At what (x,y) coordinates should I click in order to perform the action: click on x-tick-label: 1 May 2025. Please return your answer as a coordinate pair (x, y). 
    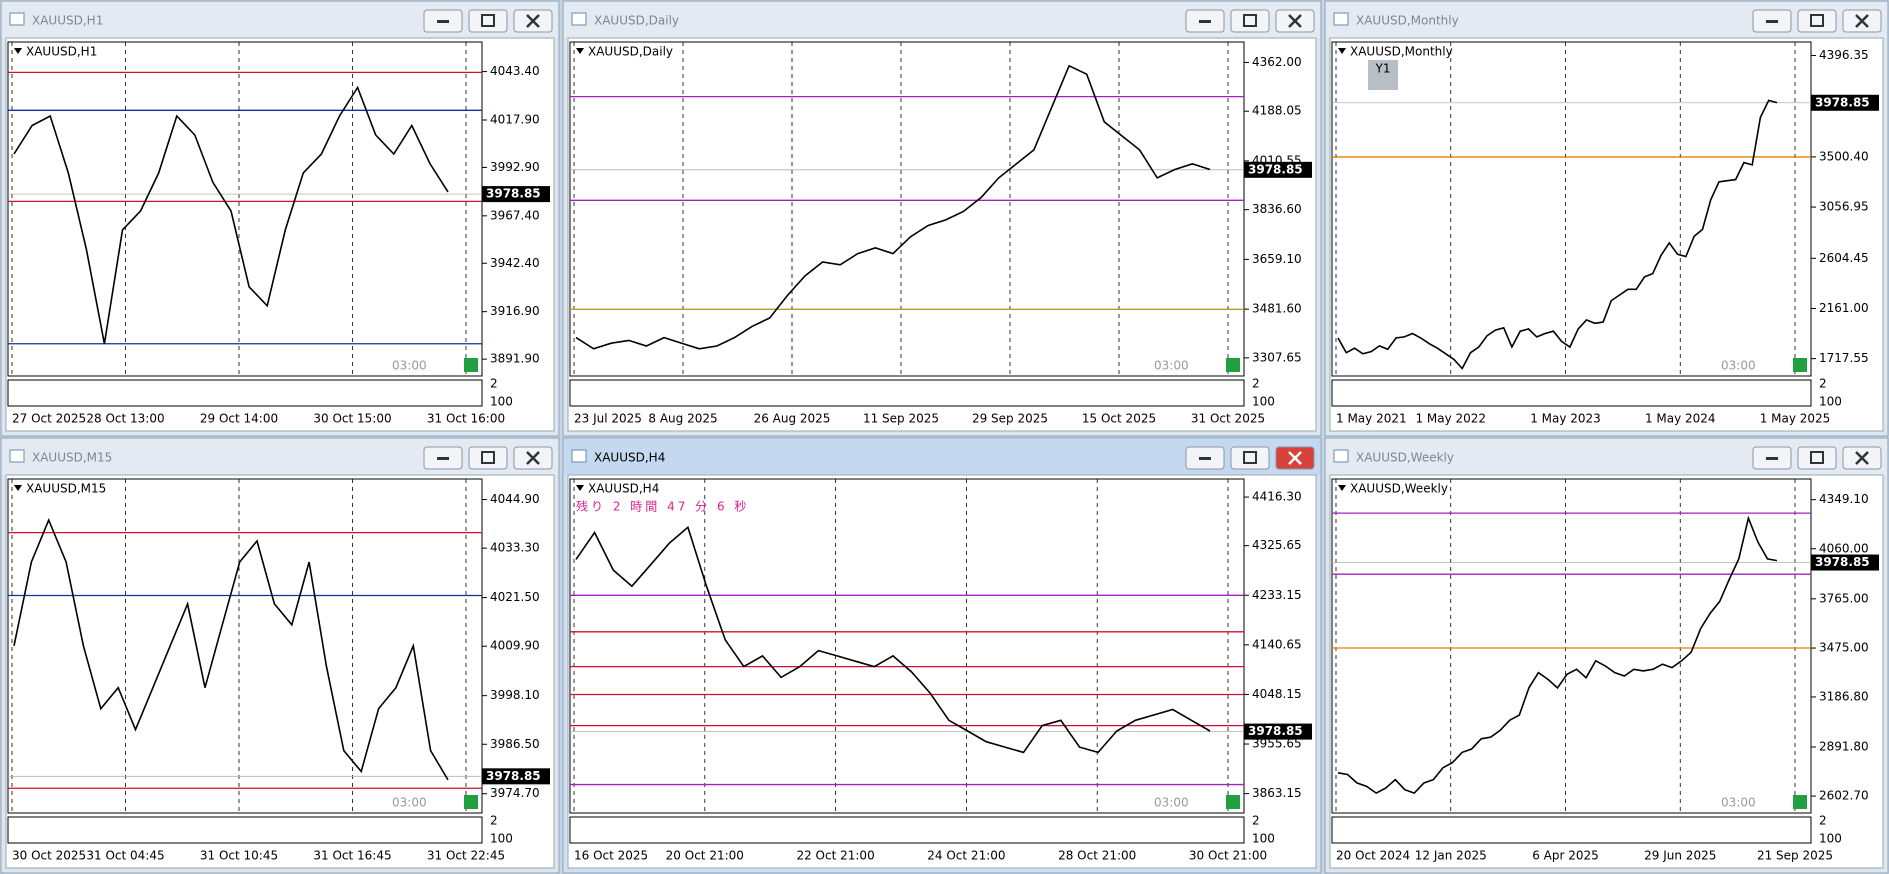
    Looking at the image, I should click on (1795, 419).